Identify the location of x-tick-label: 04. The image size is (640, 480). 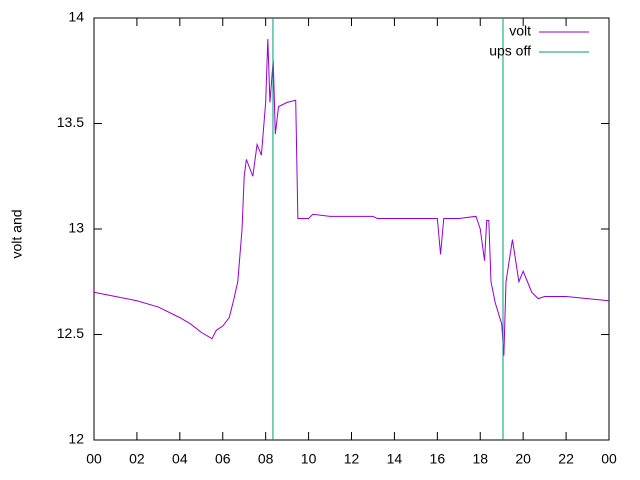
(180, 459).